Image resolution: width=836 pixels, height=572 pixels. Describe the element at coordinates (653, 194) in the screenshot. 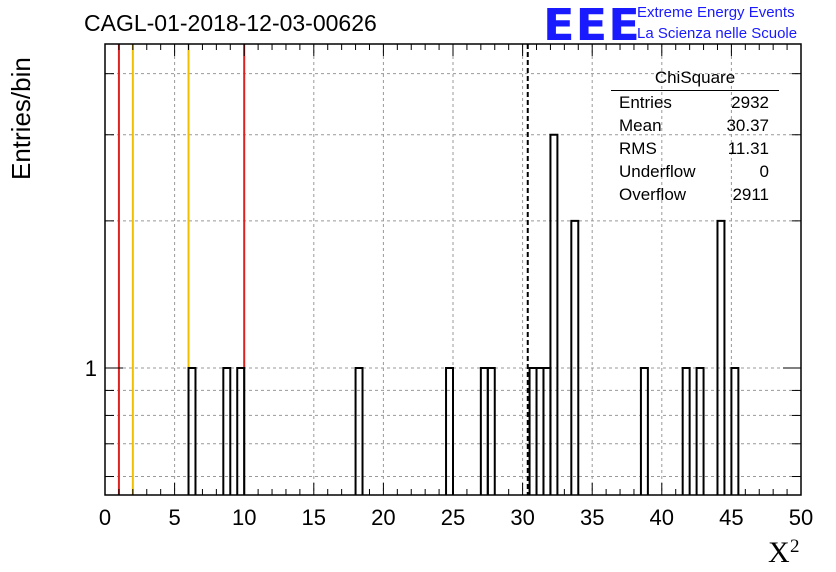

I see `stats-label: Overflow` at that location.